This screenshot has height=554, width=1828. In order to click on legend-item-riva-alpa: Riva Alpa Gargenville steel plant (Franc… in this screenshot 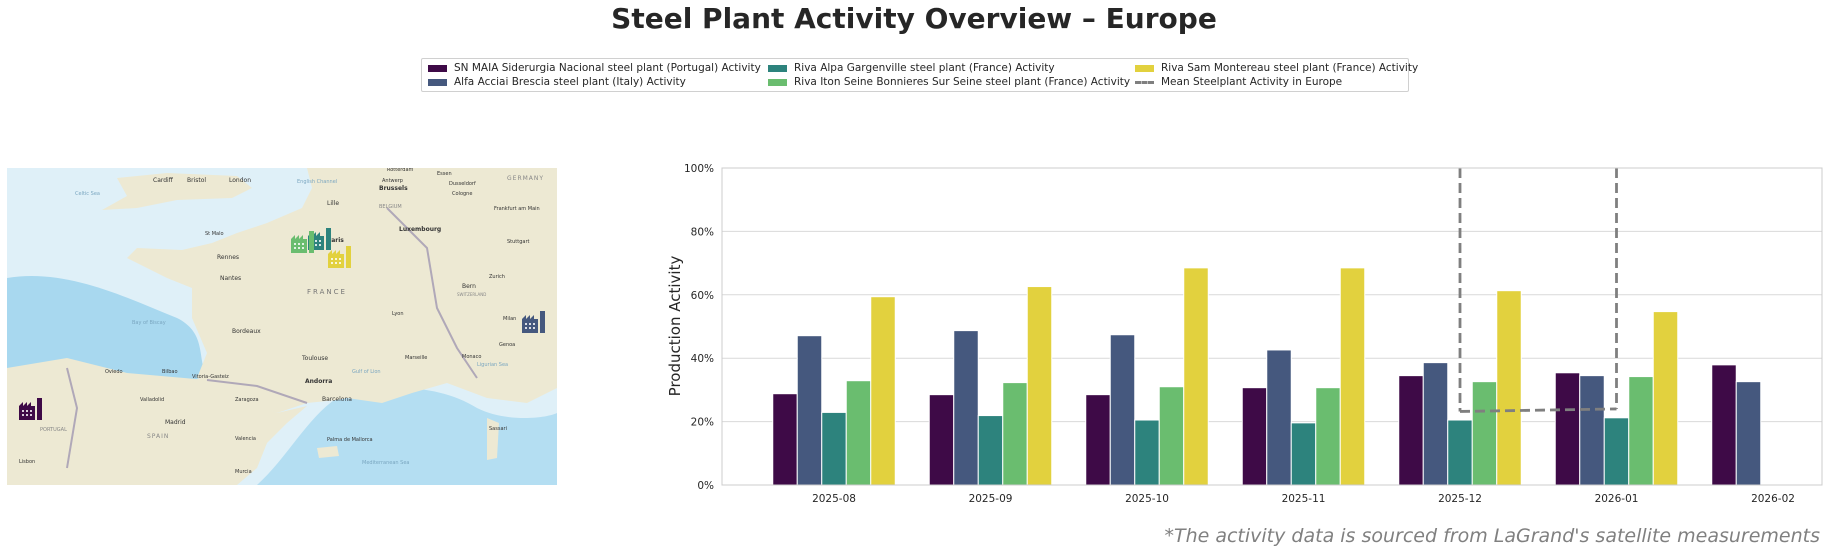, I will do `click(911, 68)`.